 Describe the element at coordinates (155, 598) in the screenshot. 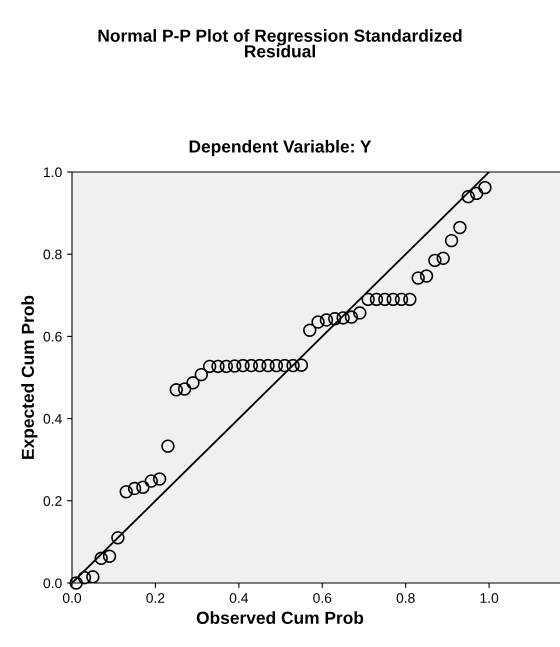

I see `x-tick-label: 0.2` at that location.